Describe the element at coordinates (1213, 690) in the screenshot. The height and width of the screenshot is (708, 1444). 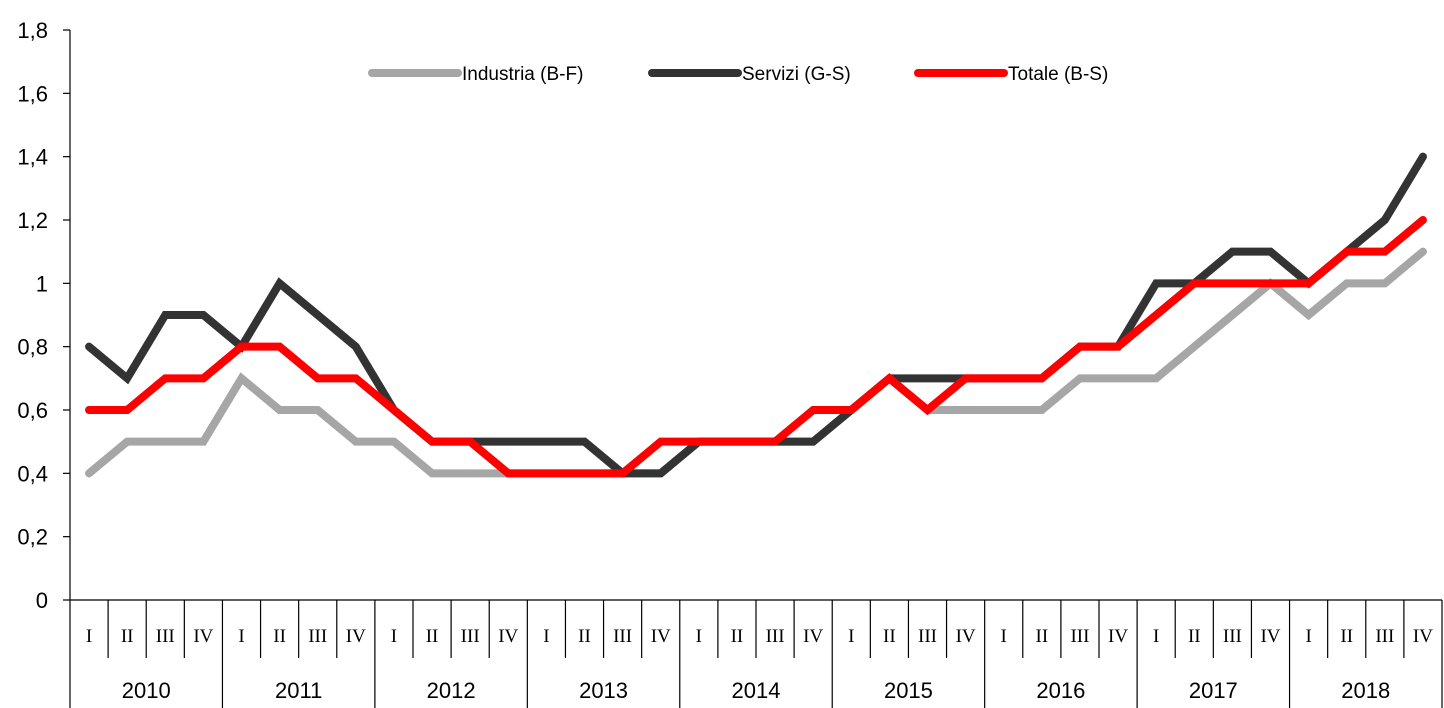
I see `year-label: 2017` at that location.